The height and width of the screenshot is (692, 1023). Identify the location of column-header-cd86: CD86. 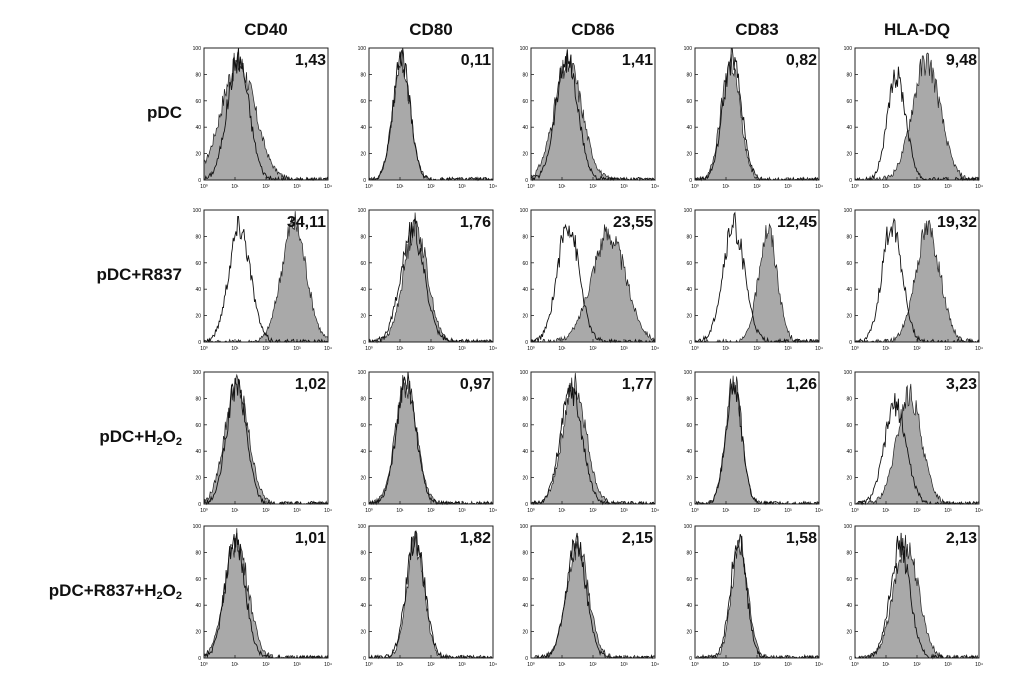
(593, 29).